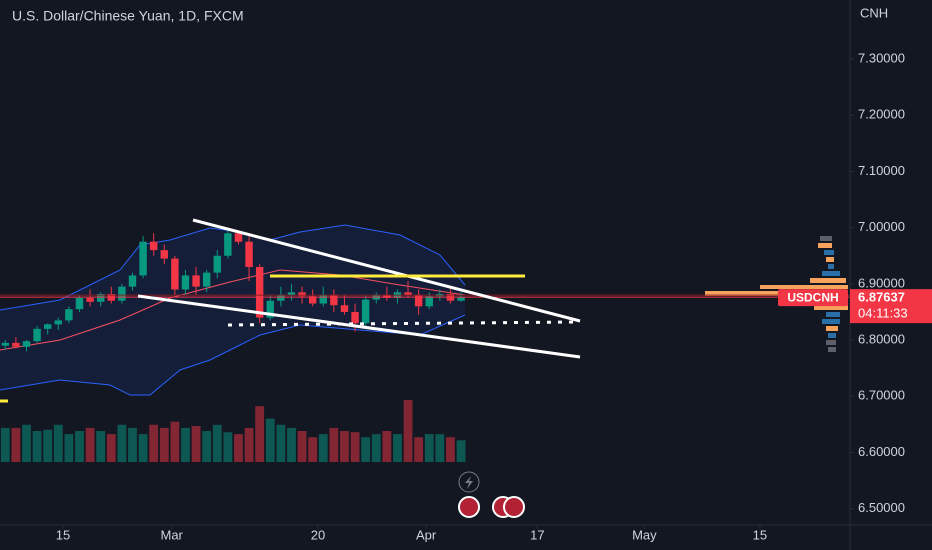  Describe the element at coordinates (881, 170) in the screenshot. I see `y-tick-label: 7.10000` at that location.